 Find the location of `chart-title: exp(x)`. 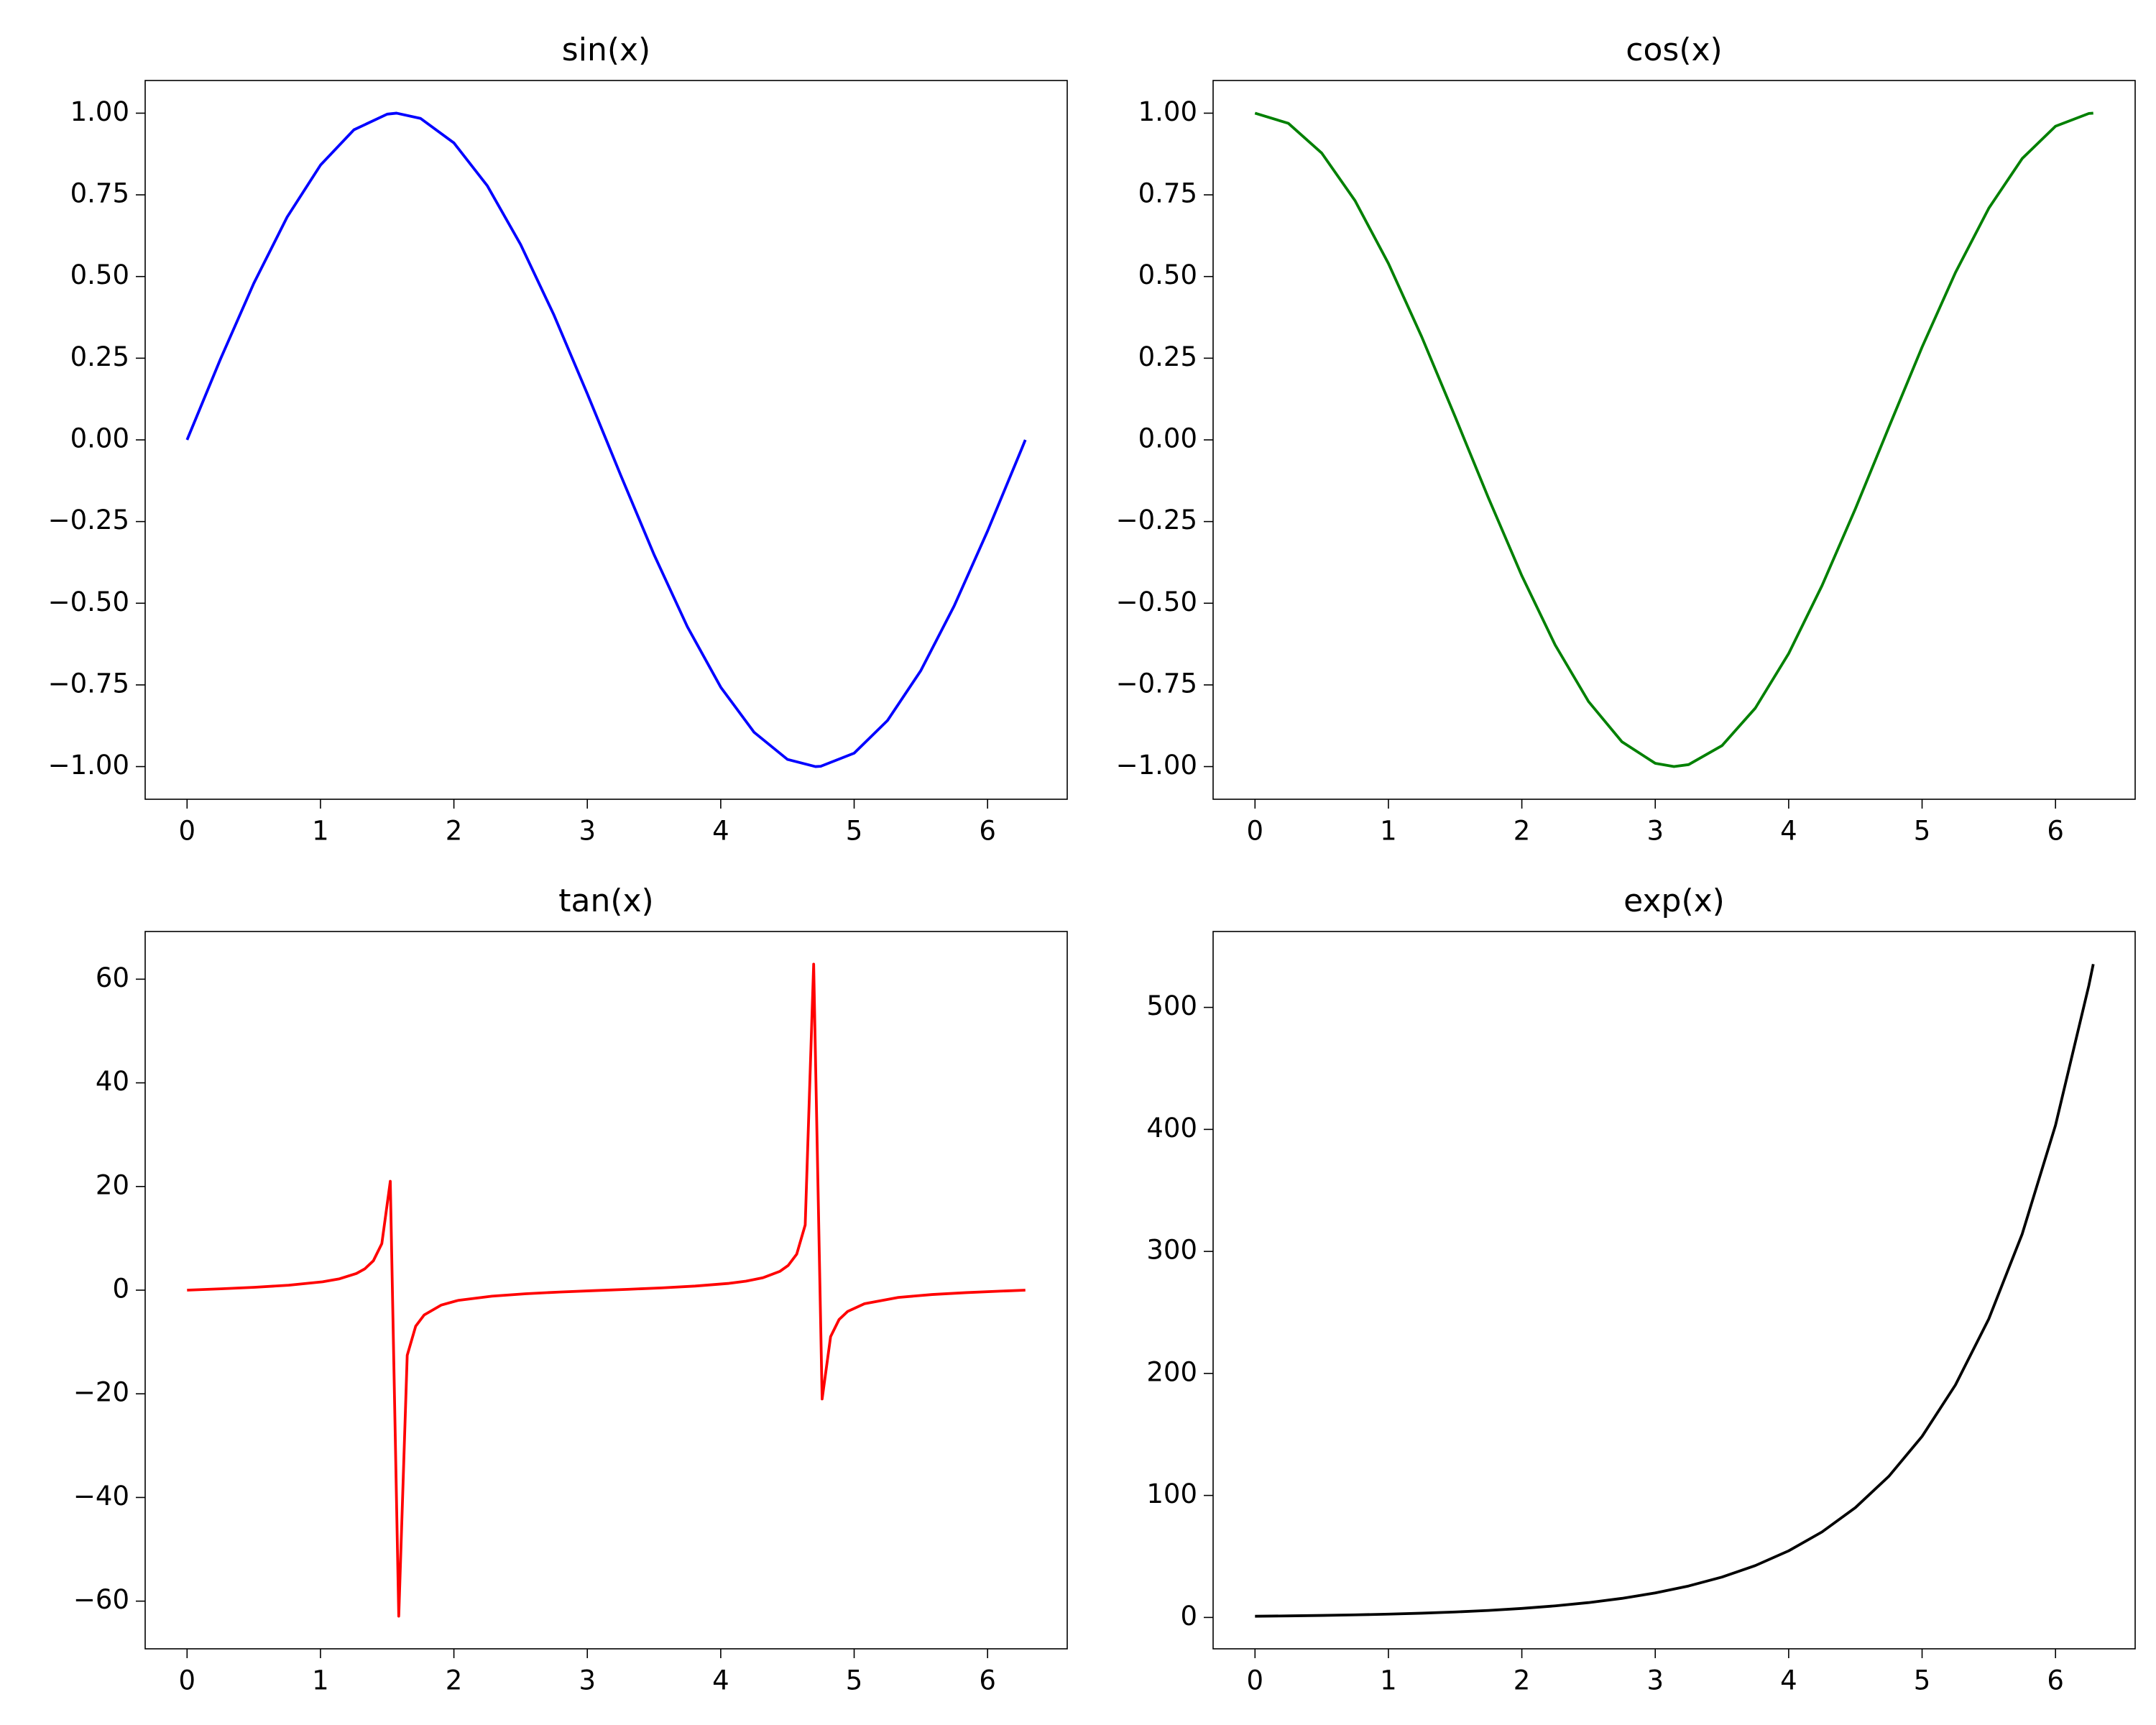

chart-title: exp(x) is located at coordinates (1674, 901).